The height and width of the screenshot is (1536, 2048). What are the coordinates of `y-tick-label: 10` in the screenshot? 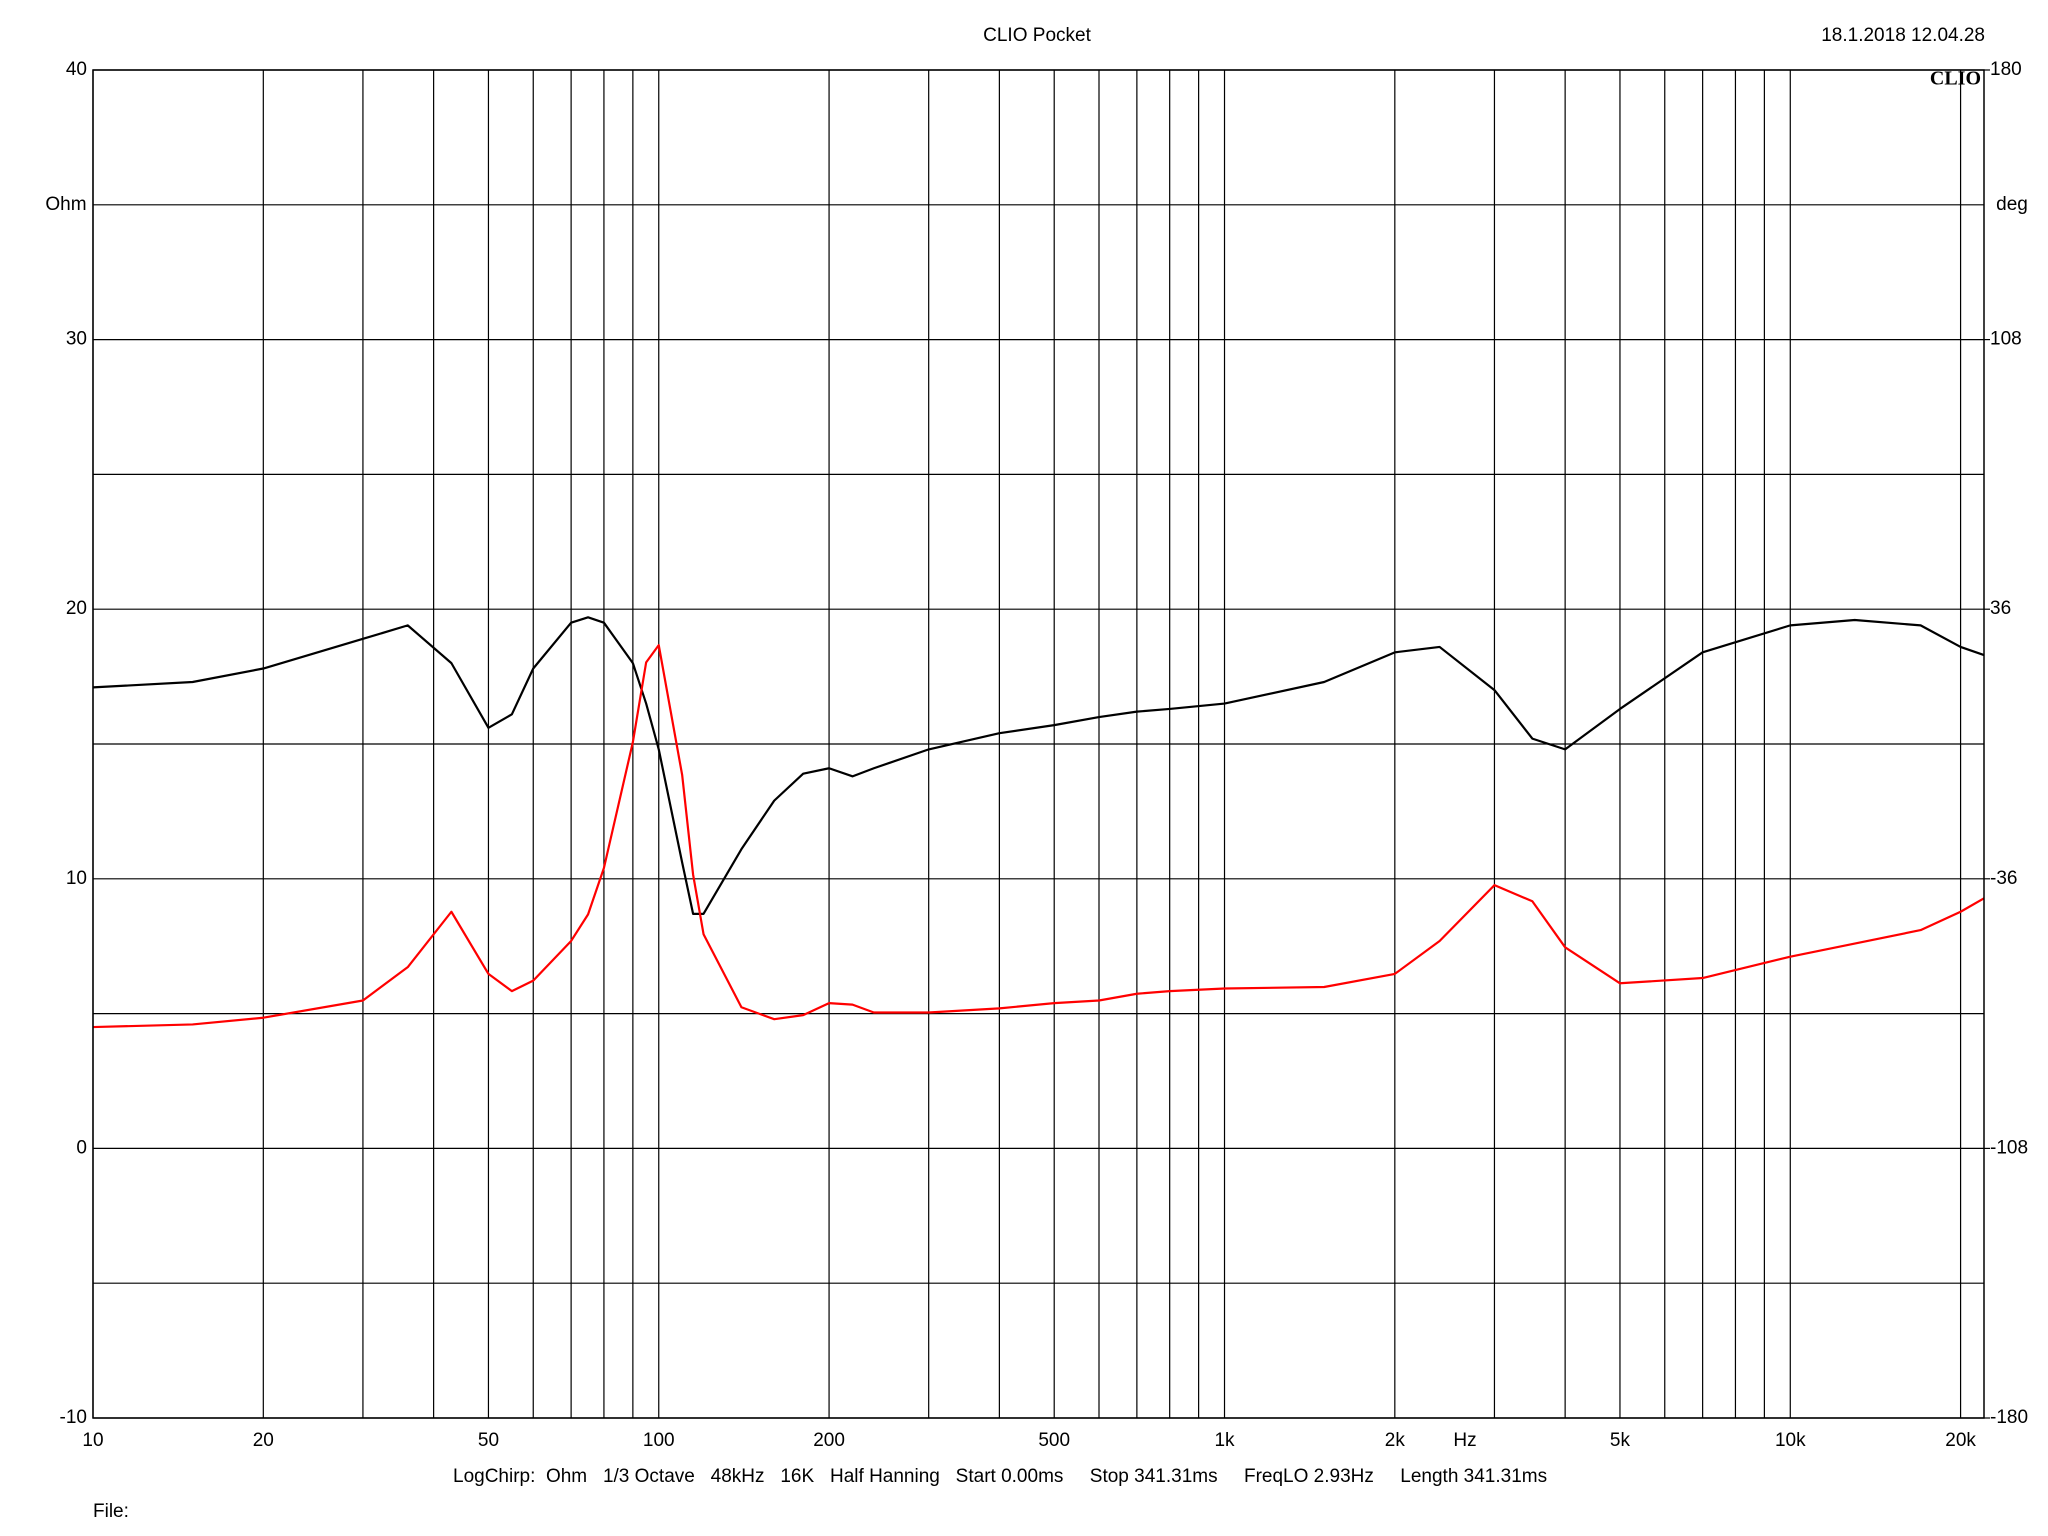 It's located at (76, 878).